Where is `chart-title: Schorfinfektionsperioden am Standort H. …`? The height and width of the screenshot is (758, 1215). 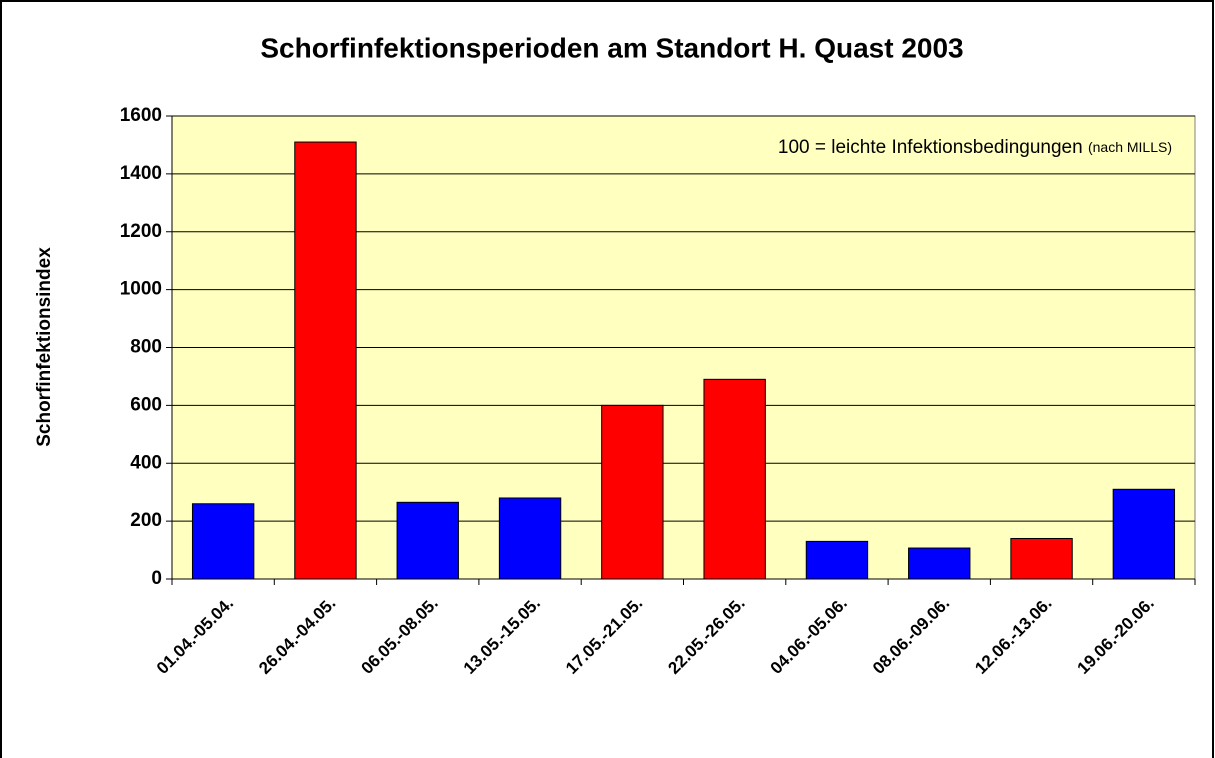
chart-title: Schorfinfektionsperioden am Standort H. … is located at coordinates (611, 47).